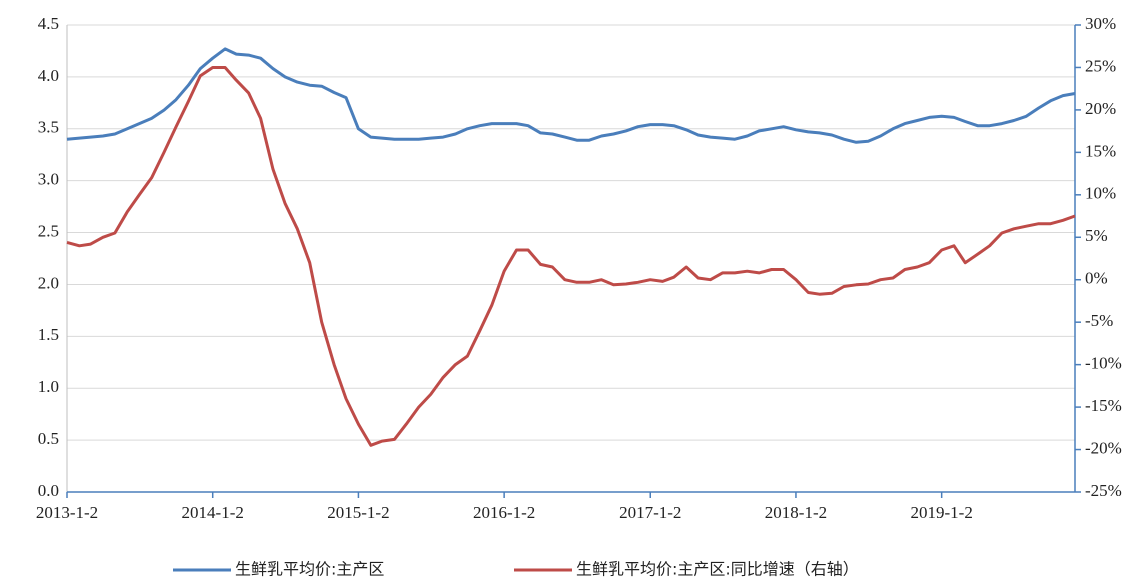 The height and width of the screenshot is (581, 1146). What do you see at coordinates (1100, 65) in the screenshot?
I see `y2-tick-label: 25%` at bounding box center [1100, 65].